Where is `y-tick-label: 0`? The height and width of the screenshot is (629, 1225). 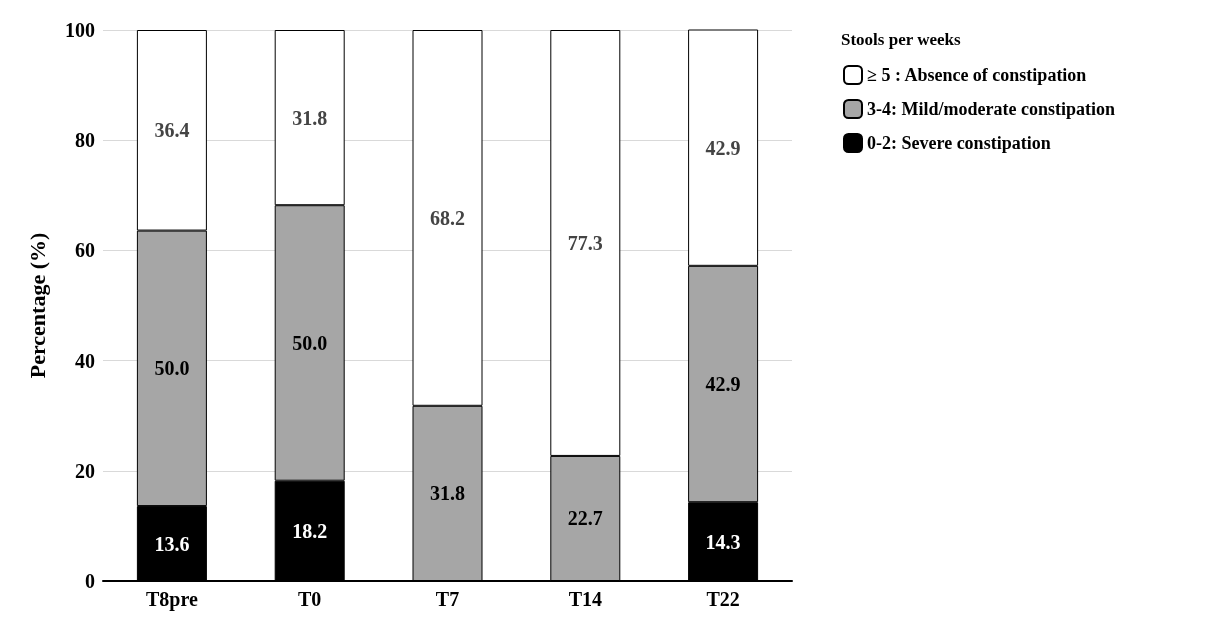
y-tick-label: 0 is located at coordinates (90, 581).